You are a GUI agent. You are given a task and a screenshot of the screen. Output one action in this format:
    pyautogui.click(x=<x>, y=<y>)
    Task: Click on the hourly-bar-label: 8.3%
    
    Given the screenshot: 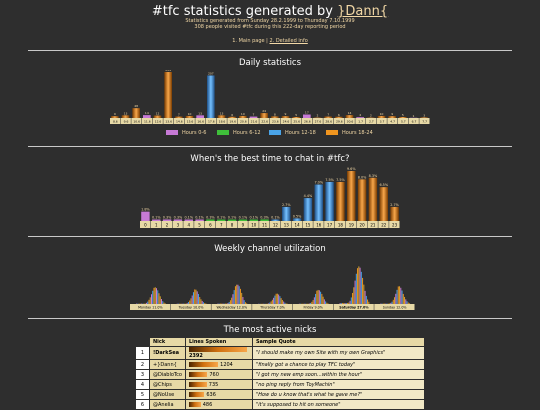 What is the action you would take?
    pyautogui.click(x=373, y=176)
    